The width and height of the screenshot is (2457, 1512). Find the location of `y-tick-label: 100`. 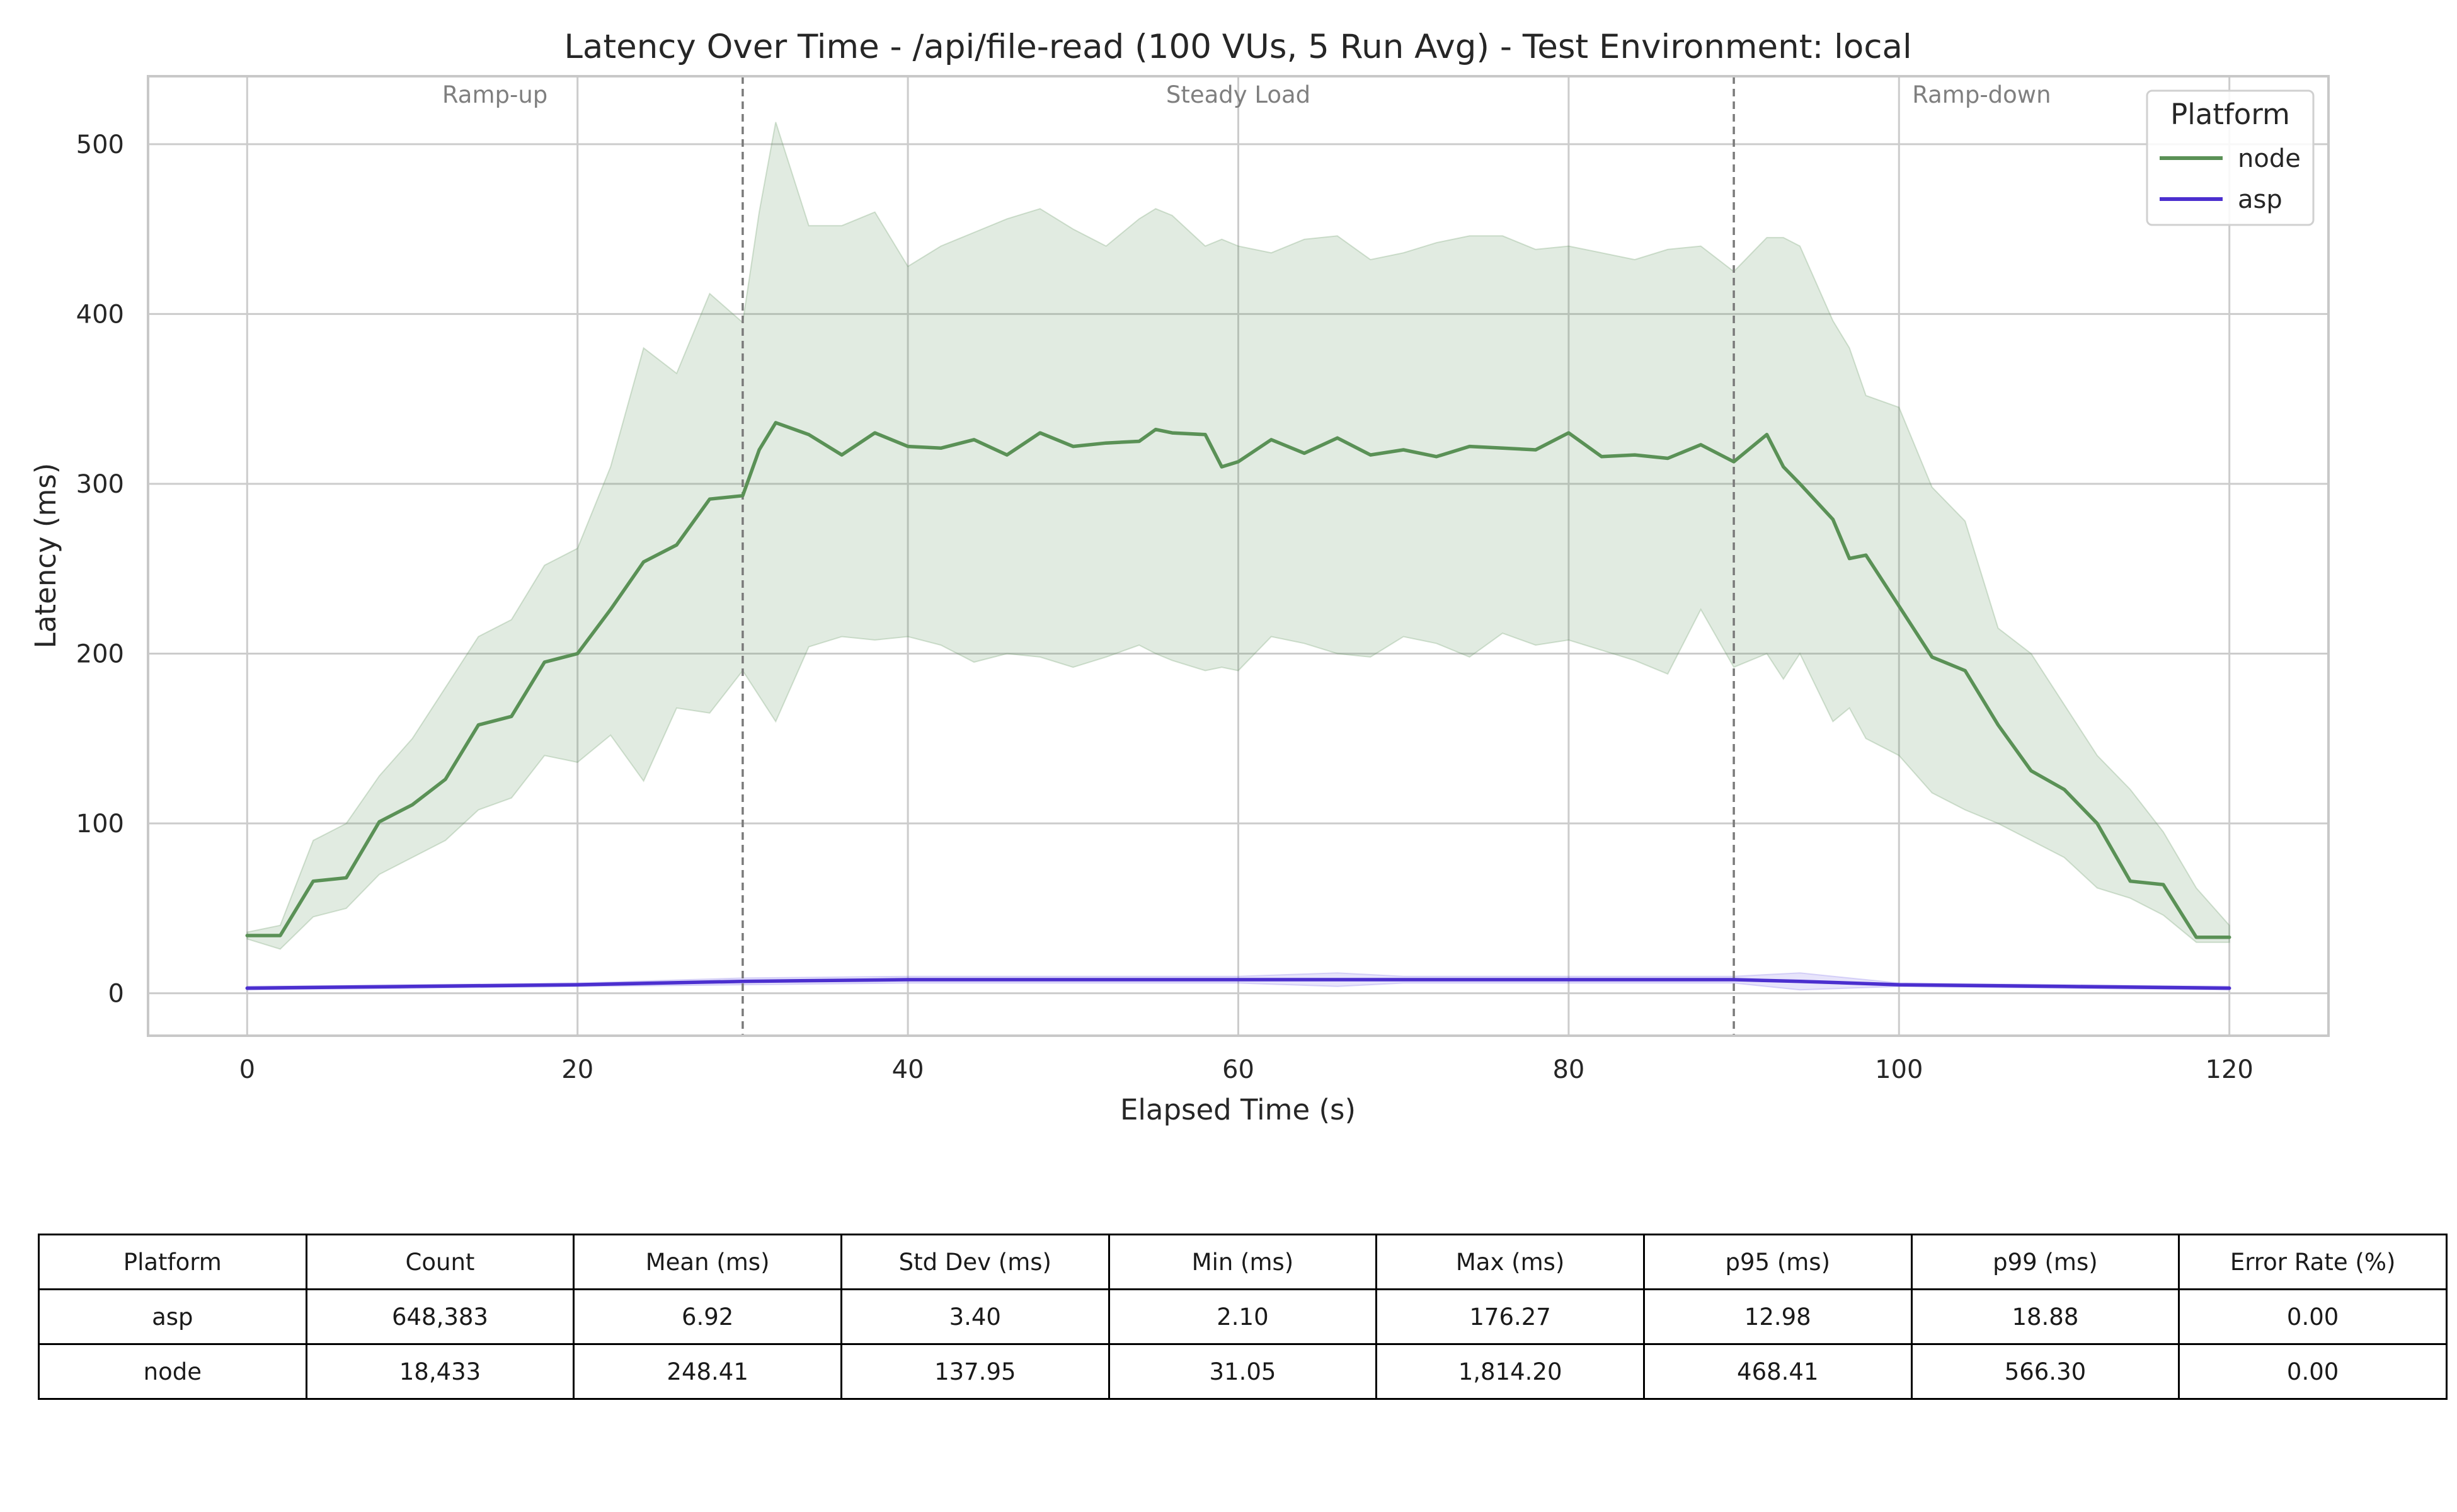

y-tick-label: 100 is located at coordinates (100, 824).